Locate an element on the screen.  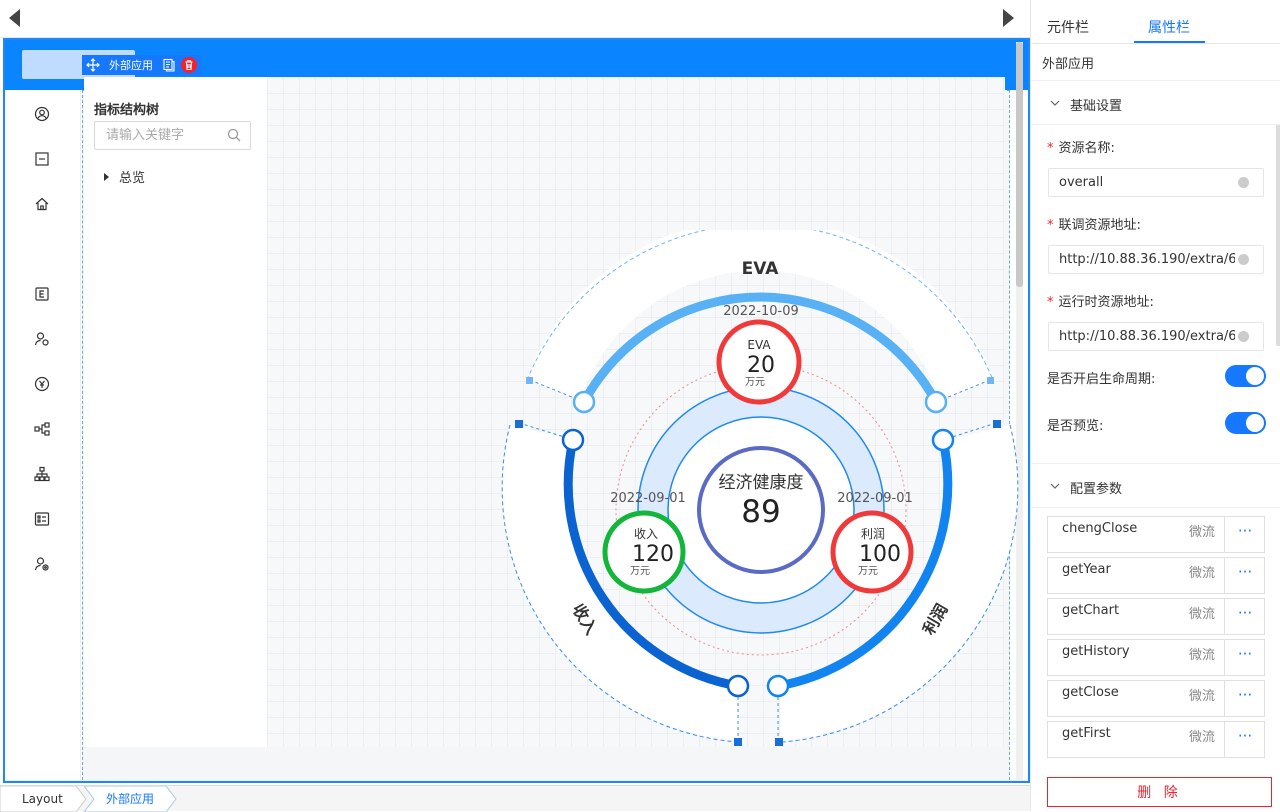
active-tab-indicator is located at coordinates (1169, 42).